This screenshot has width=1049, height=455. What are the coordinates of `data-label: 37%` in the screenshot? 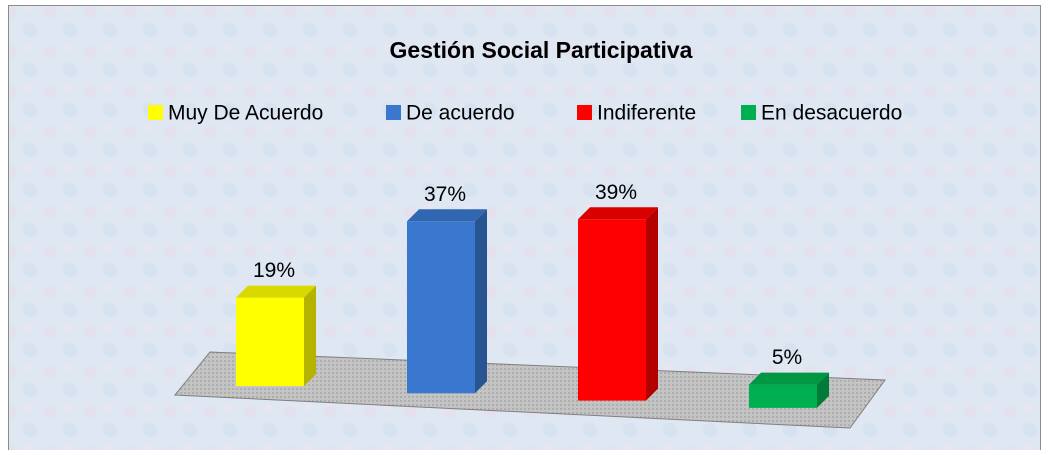 It's located at (445, 194).